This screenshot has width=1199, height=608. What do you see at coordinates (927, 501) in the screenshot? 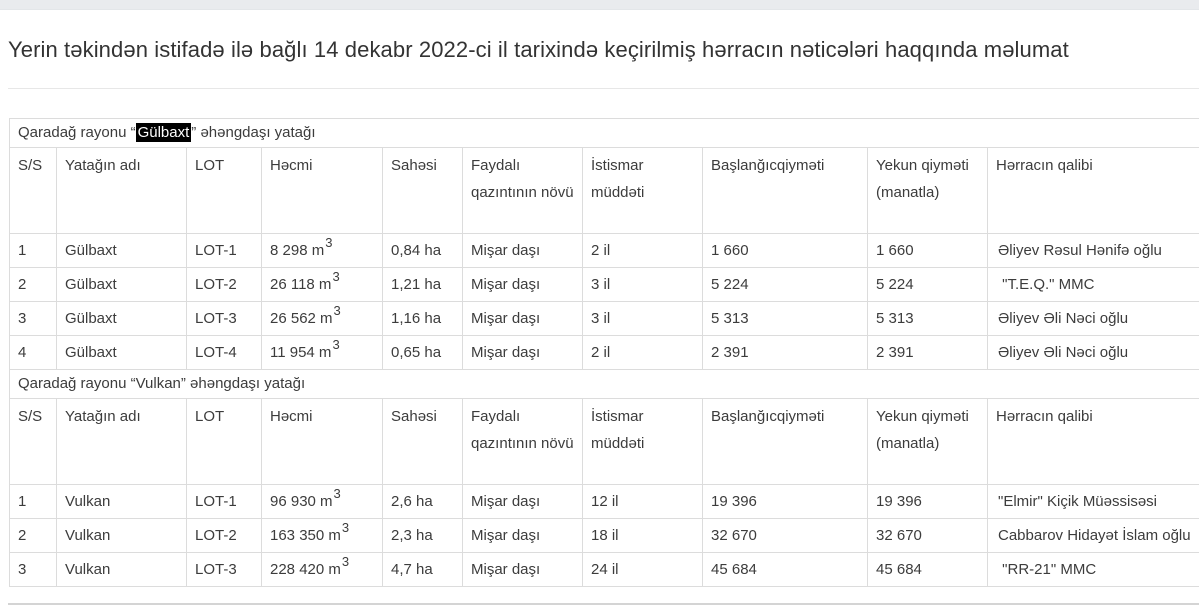
I see `cell-final_price: 19 396` at bounding box center [927, 501].